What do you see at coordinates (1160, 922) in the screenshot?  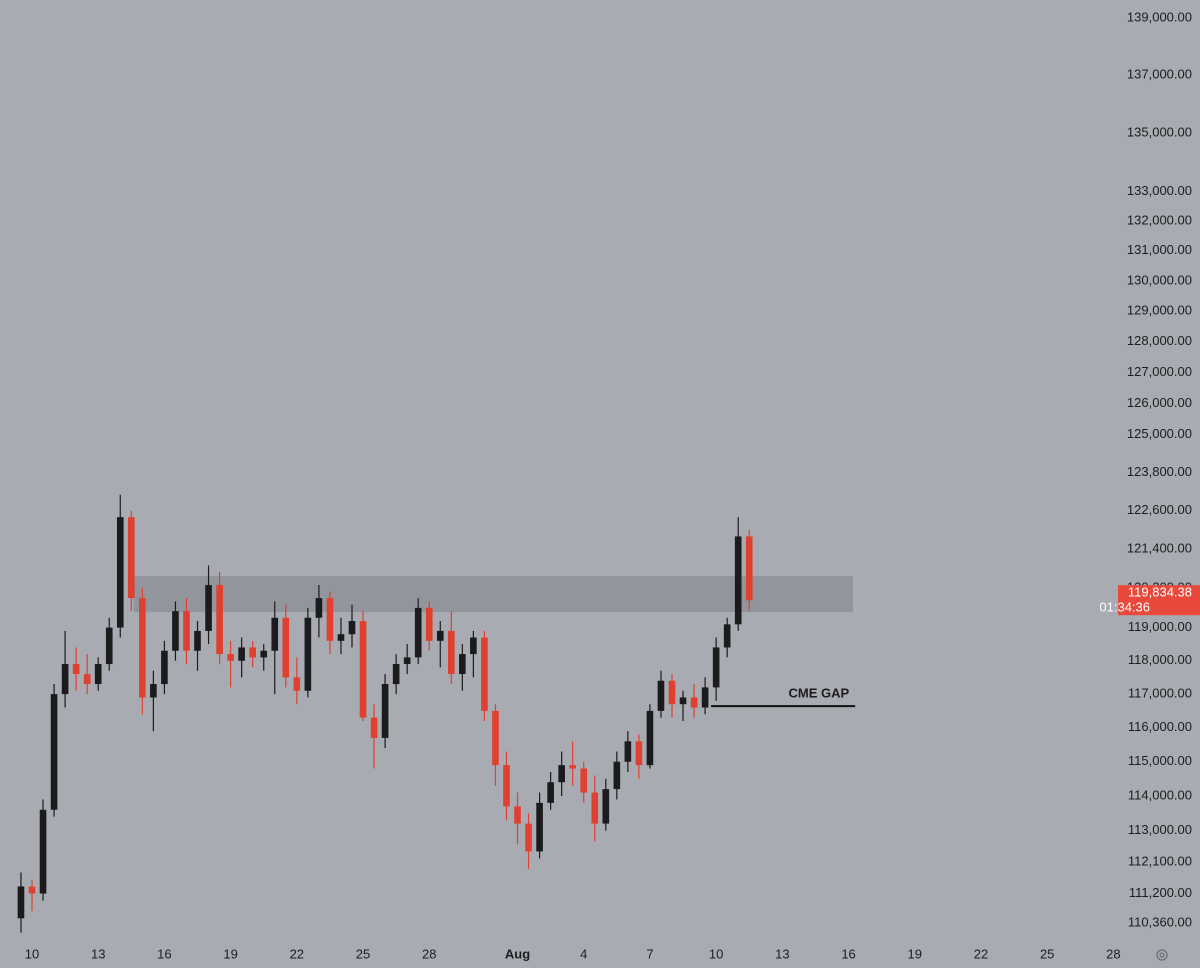 I see `y-tick-label: 110,360.00` at bounding box center [1160, 922].